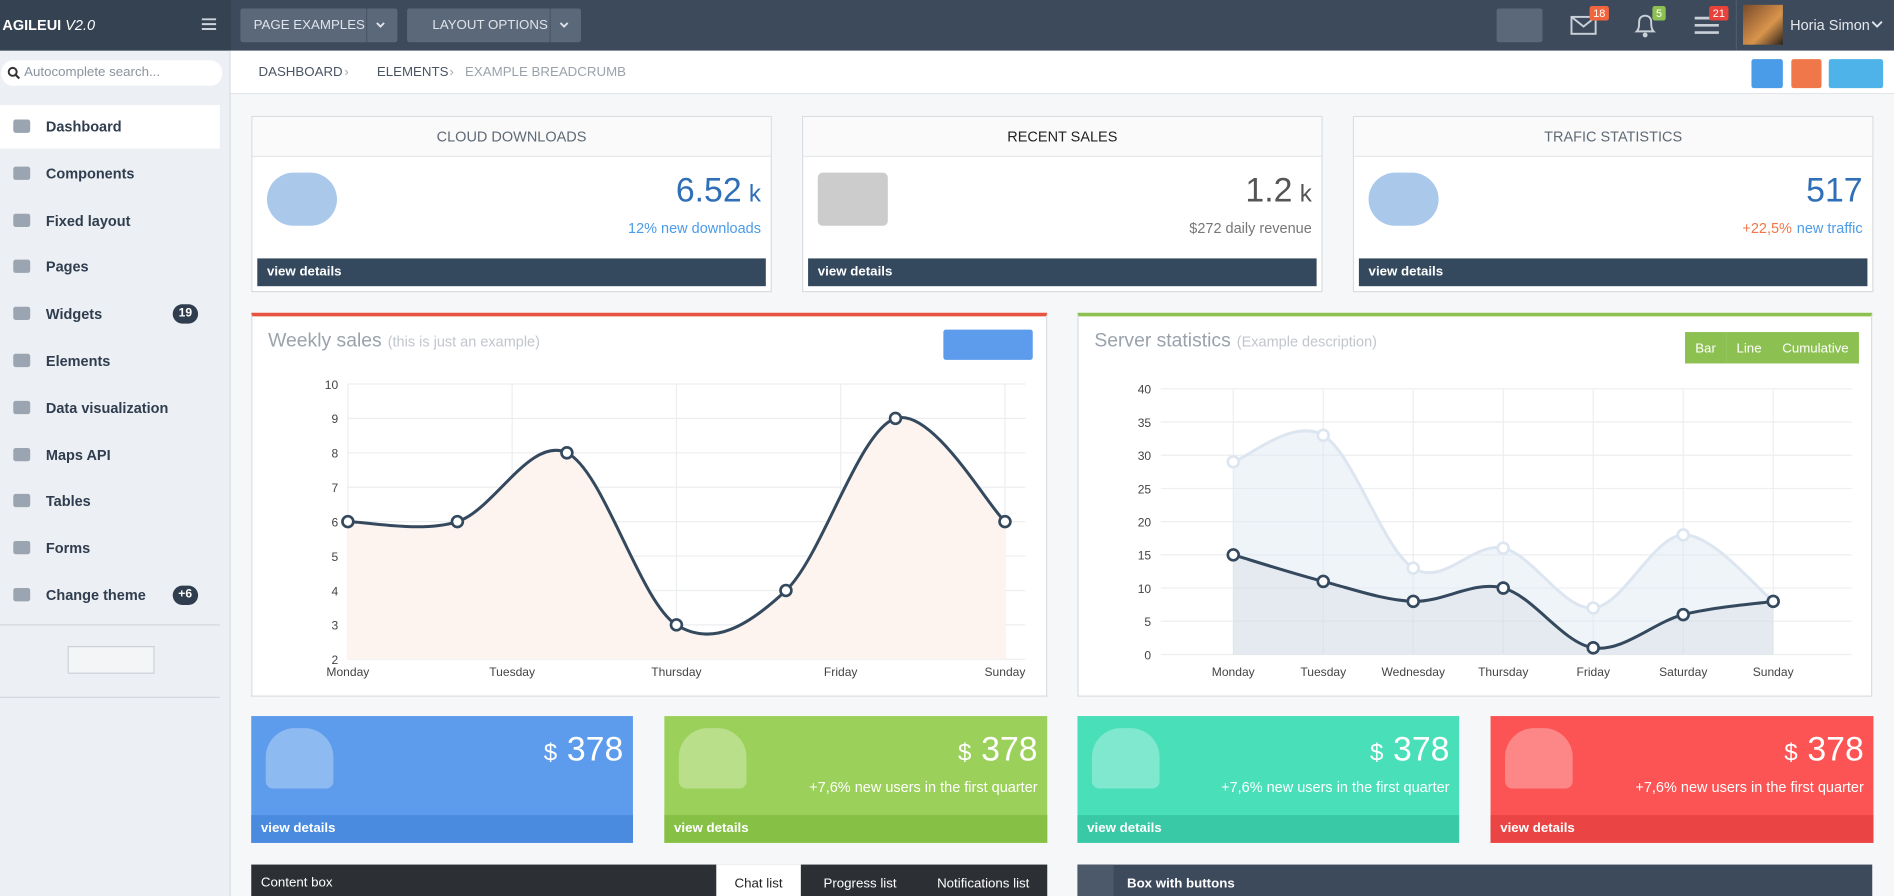  What do you see at coordinates (90, 174) in the screenshot?
I see `menu-label: Components` at bounding box center [90, 174].